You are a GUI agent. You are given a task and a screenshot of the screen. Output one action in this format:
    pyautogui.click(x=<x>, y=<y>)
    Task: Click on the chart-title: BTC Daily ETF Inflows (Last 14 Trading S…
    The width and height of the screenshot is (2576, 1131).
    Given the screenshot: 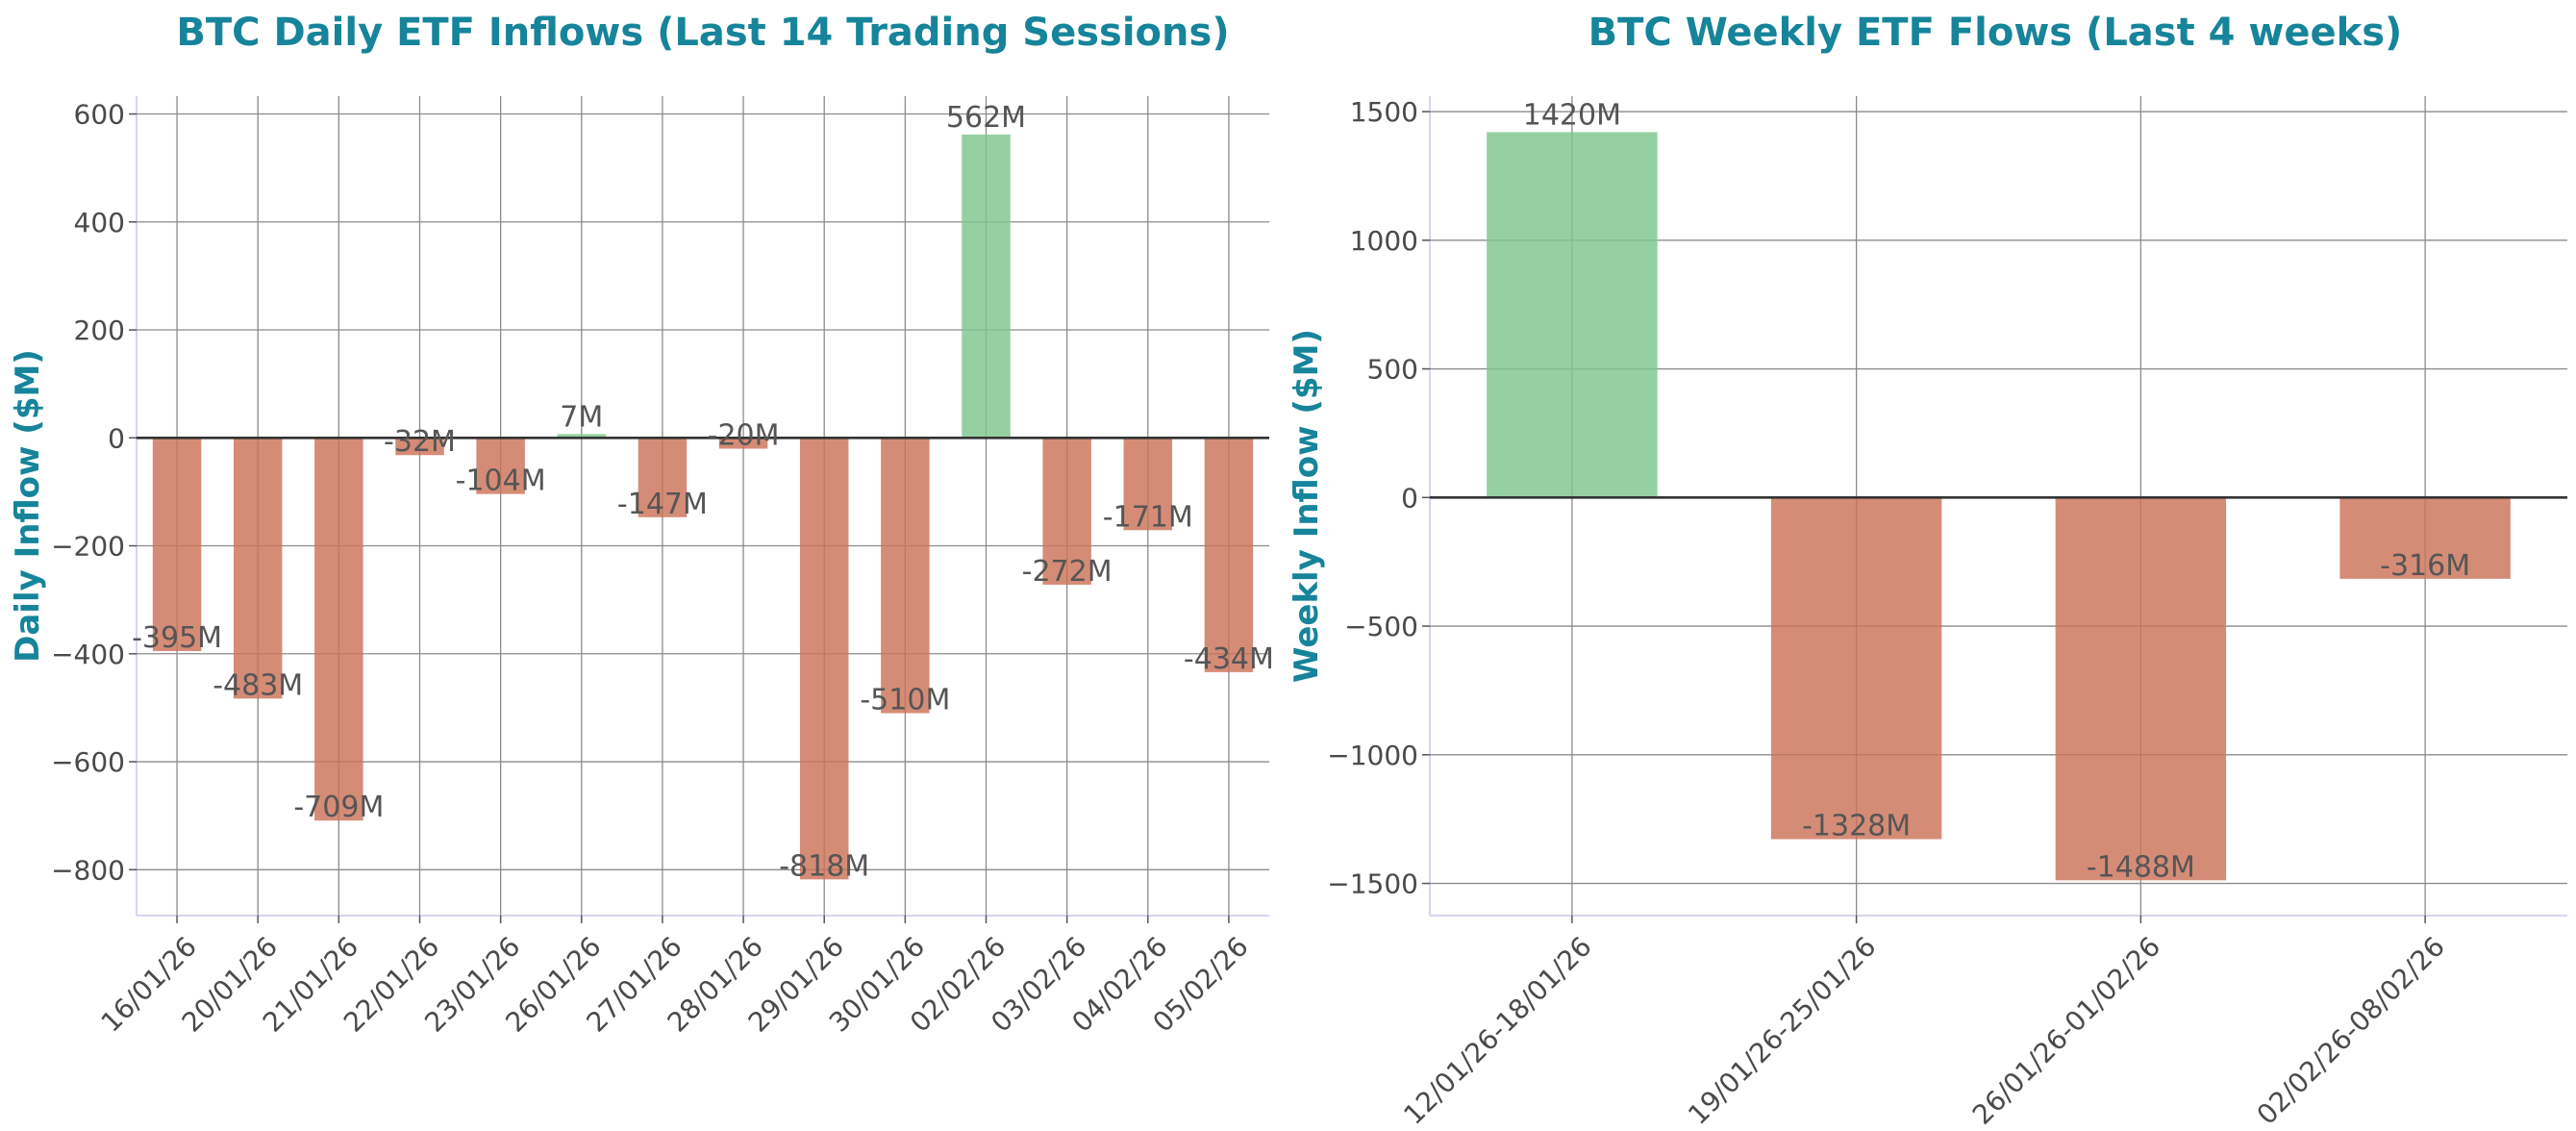 What is the action you would take?
    pyautogui.click(x=702, y=33)
    